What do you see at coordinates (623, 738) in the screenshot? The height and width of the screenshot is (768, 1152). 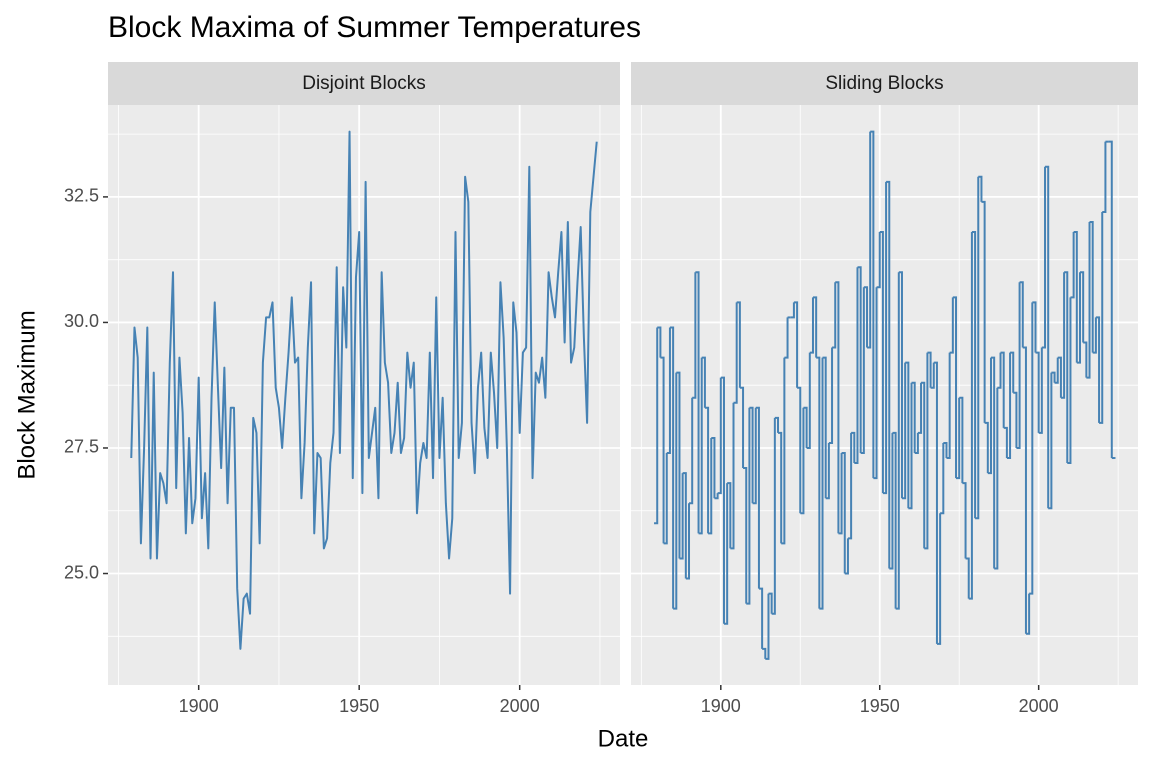 I see `x-axis-title: Date` at bounding box center [623, 738].